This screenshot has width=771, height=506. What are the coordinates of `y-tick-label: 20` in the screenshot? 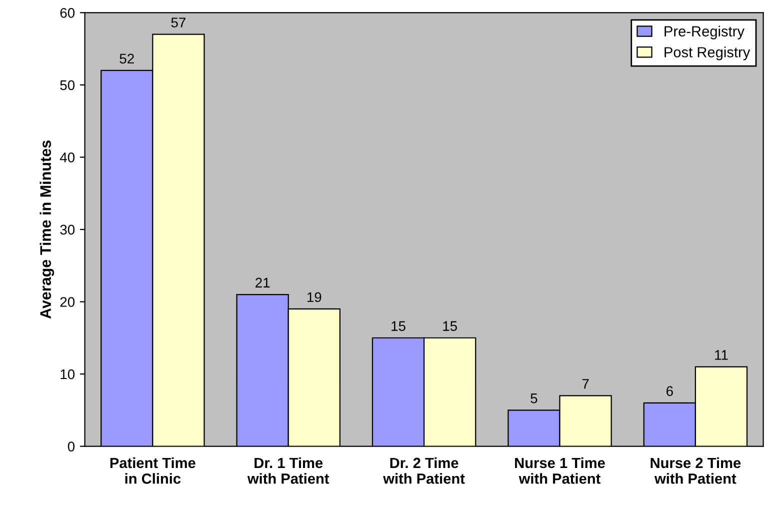 It's located at (67, 302).